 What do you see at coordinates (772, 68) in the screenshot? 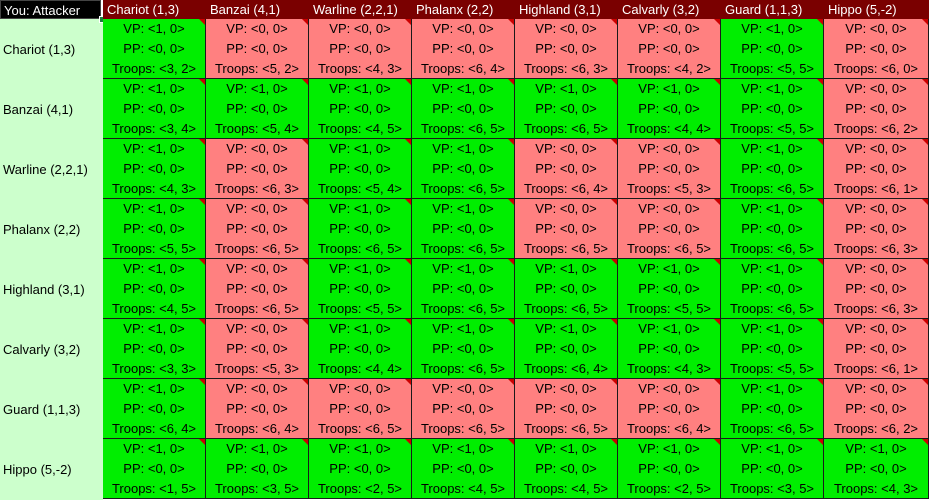
I see `troops-value: Troops: <5, 5>` at bounding box center [772, 68].